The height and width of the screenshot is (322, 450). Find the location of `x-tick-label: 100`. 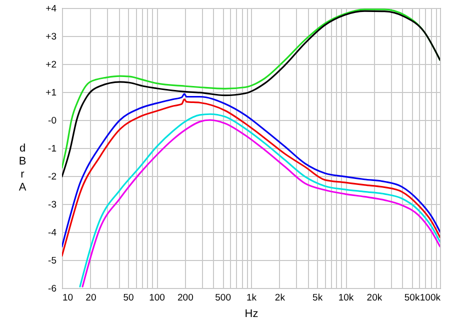

x-tick-label: 100 is located at coordinates (157, 298).